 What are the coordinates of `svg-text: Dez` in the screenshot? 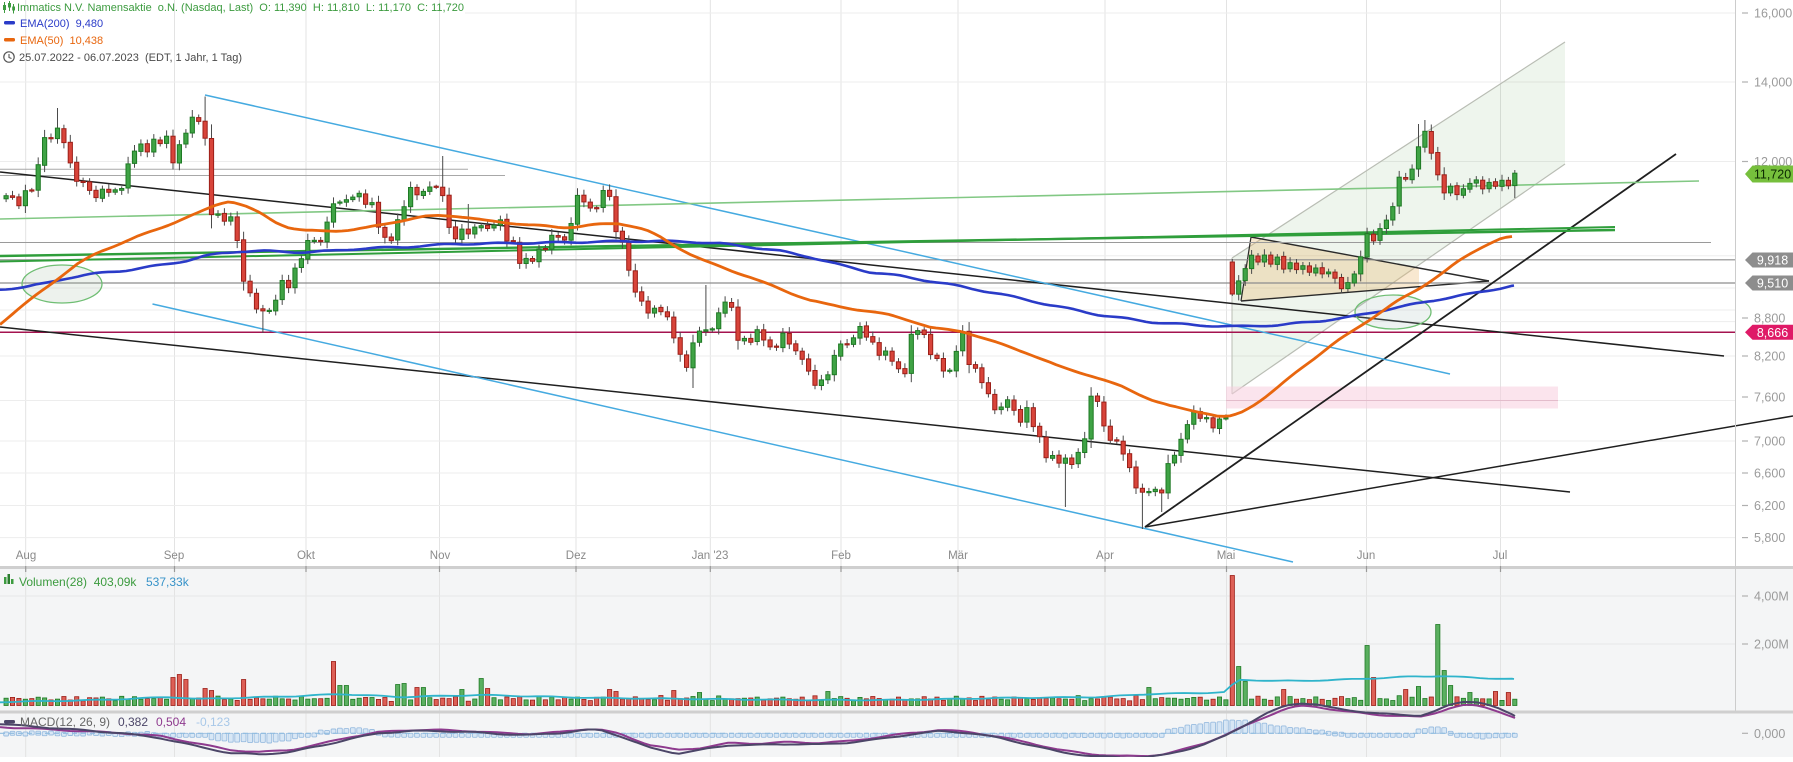 It's located at (576, 556).